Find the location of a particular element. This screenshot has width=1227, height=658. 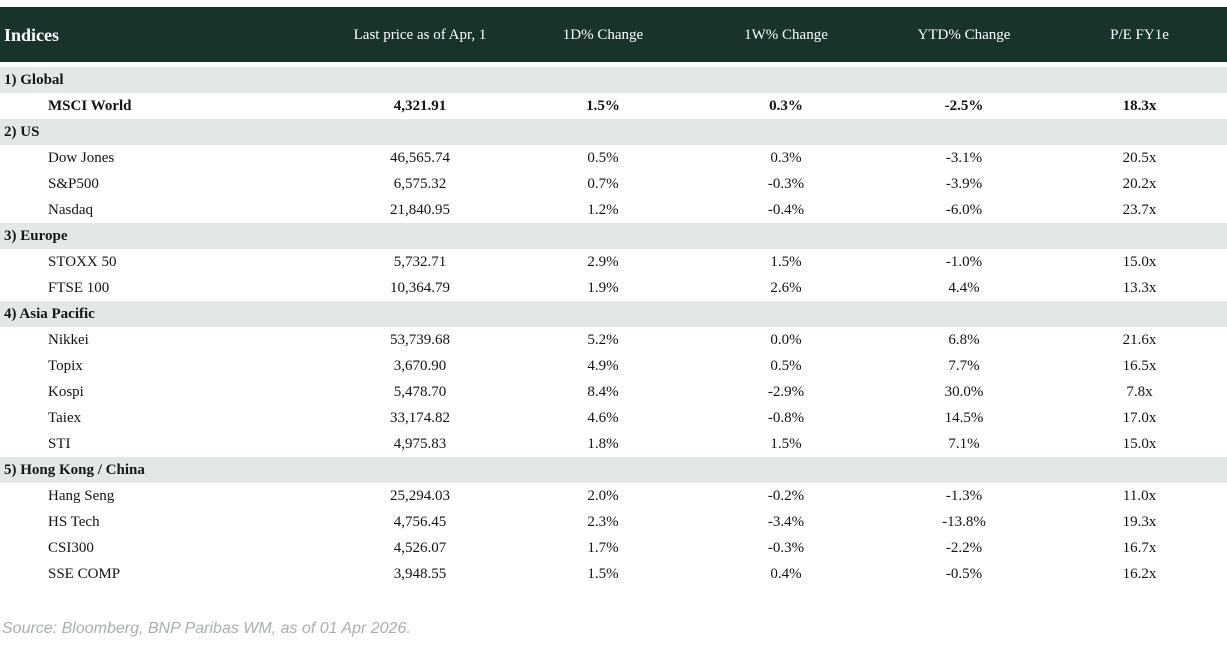

change-1w: -3.4% is located at coordinates (786, 521).